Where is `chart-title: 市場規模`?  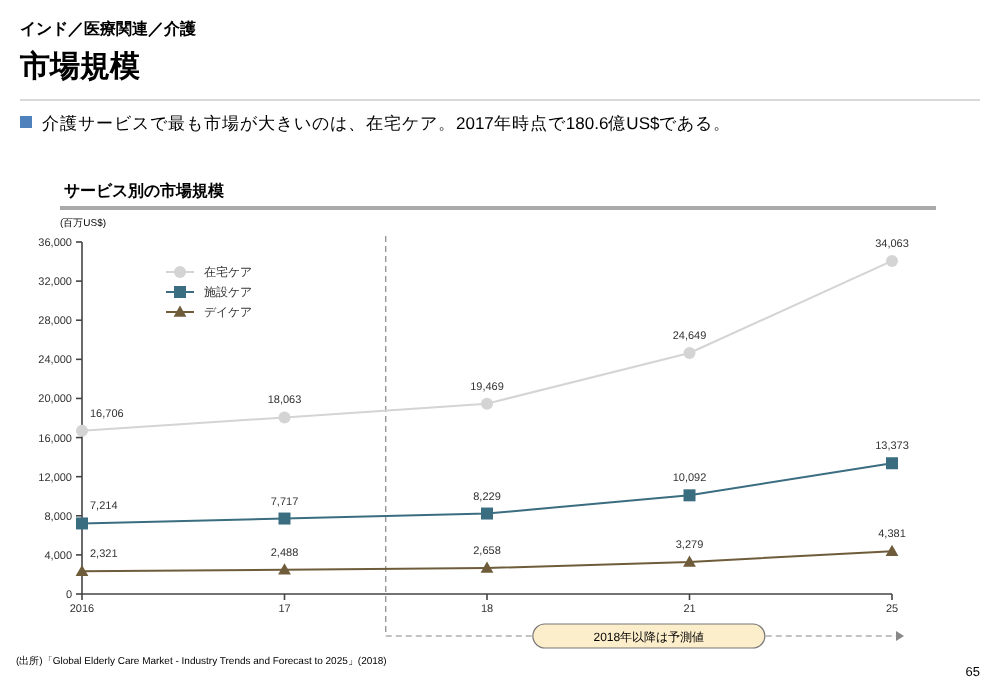 chart-title: 市場規模 is located at coordinates (80, 66).